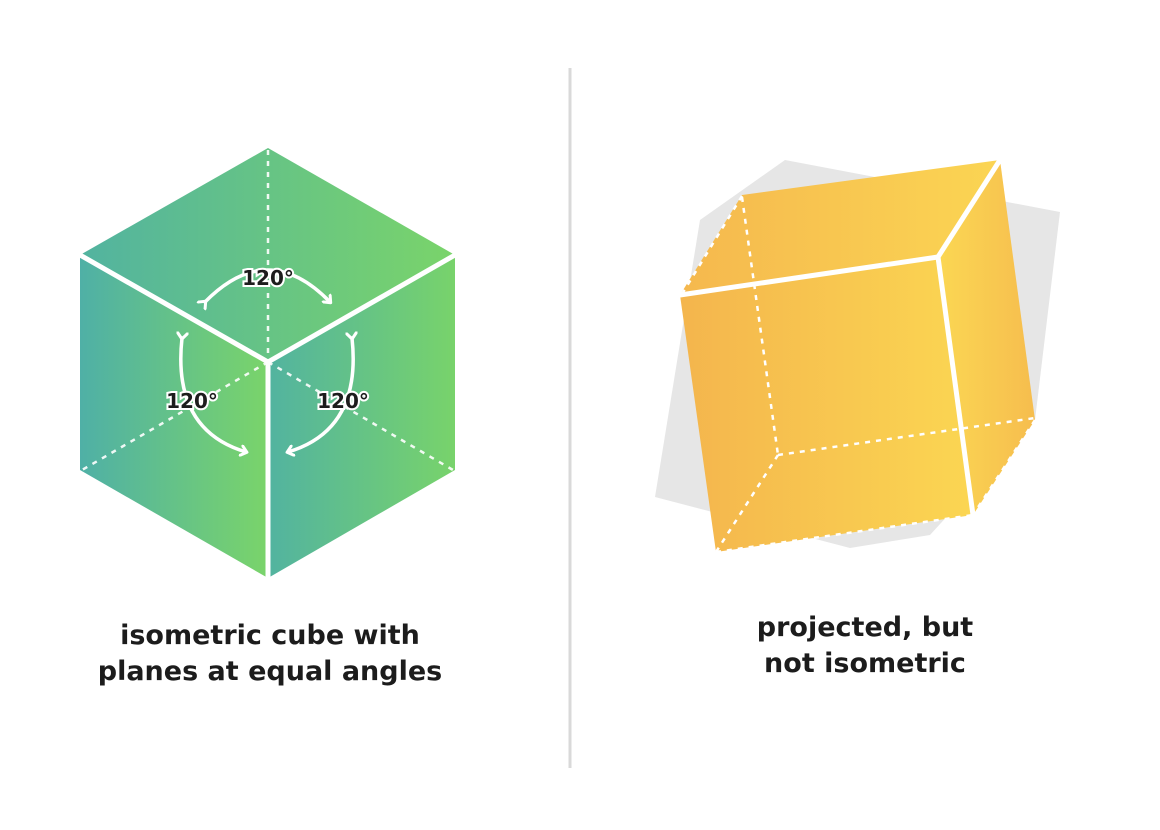 This screenshot has width=1160, height=830. I want to click on visible-edges-yellow, so click(840, 337).